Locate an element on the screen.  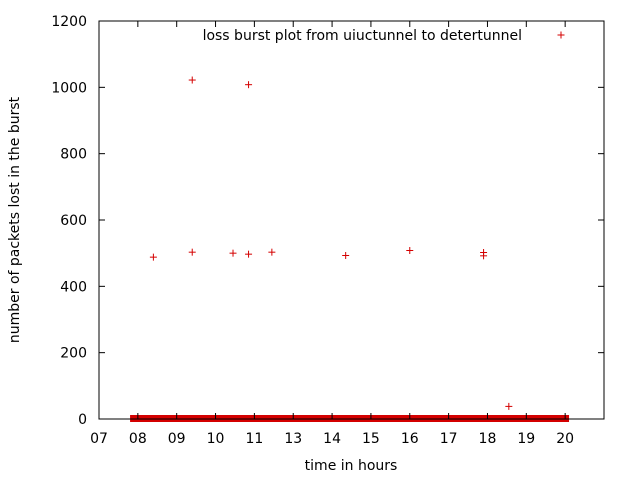
x-axis-title: time in hours is located at coordinates (351, 466).